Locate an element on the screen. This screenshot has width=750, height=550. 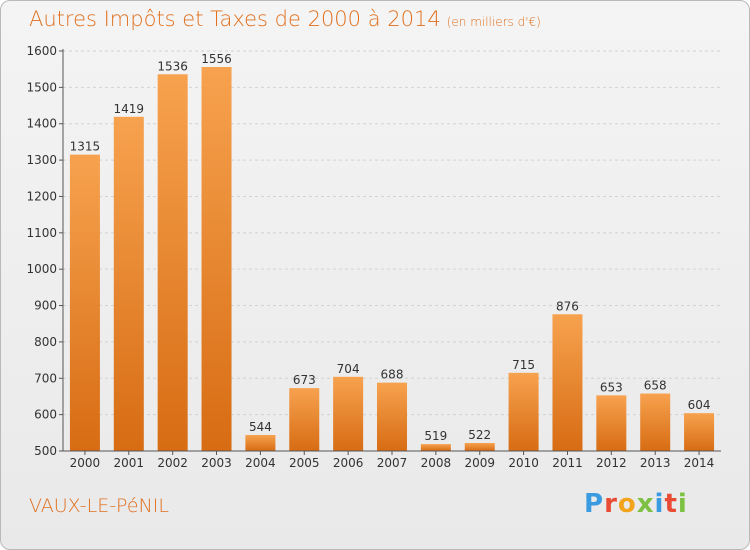
x-tick-label: 2005 is located at coordinates (304, 463).